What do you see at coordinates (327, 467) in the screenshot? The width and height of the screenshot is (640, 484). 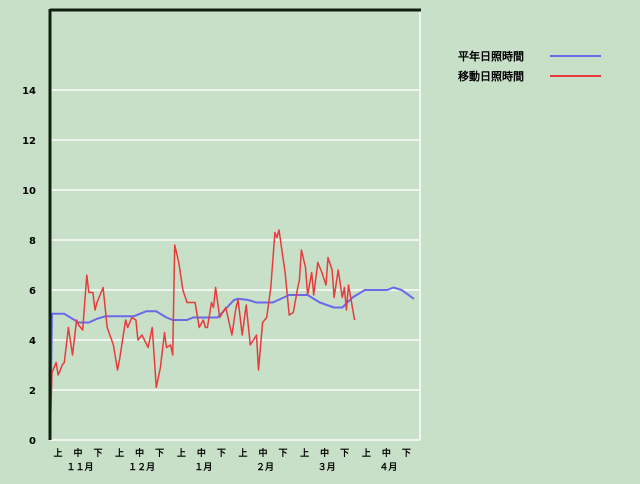 I see `x-month-label: ３月` at bounding box center [327, 467].